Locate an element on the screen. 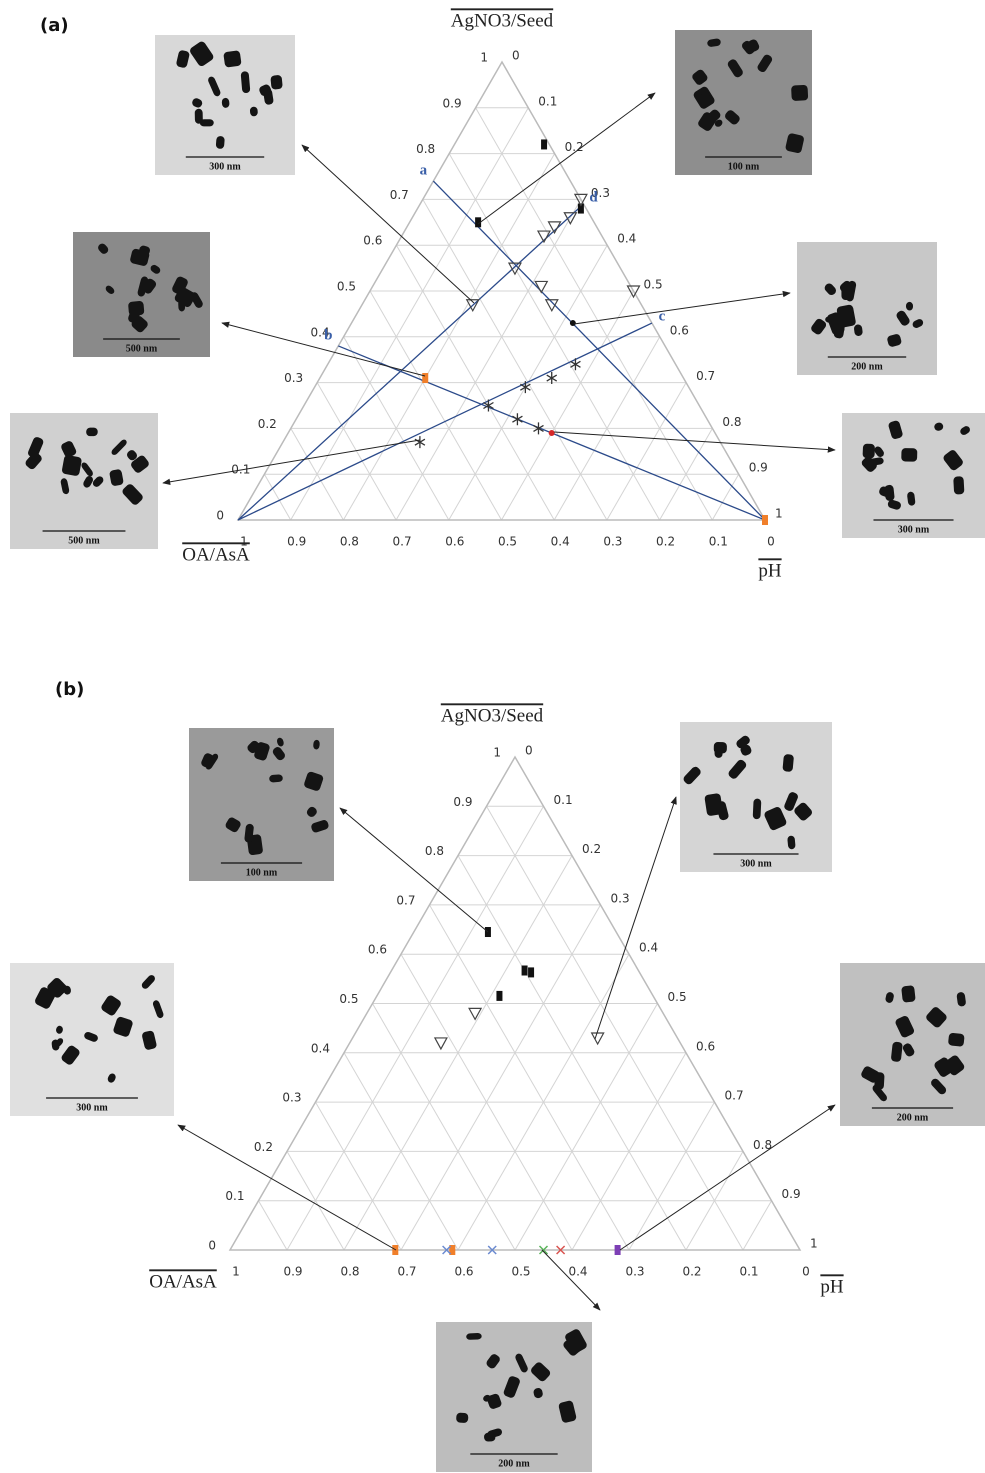 Image resolution: width=985 pixels, height=1473 pixels. scale-label: 100 nm is located at coordinates (744, 166).